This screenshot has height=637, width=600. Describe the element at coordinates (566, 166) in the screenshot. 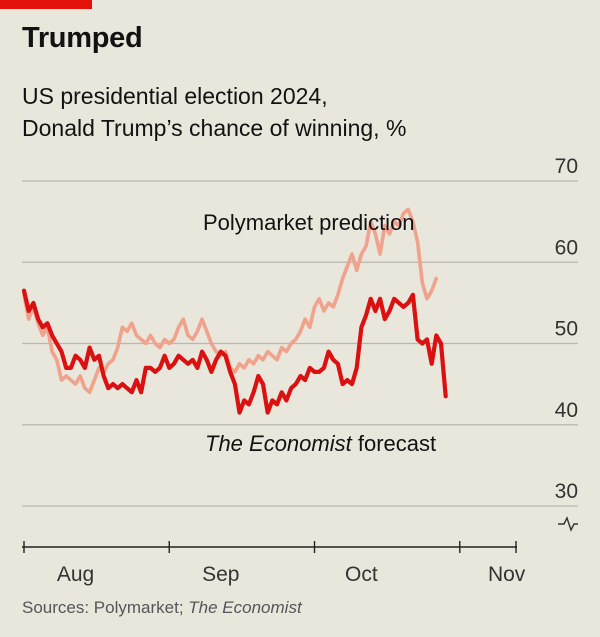

I see `y-tick-label-70: 70` at that location.